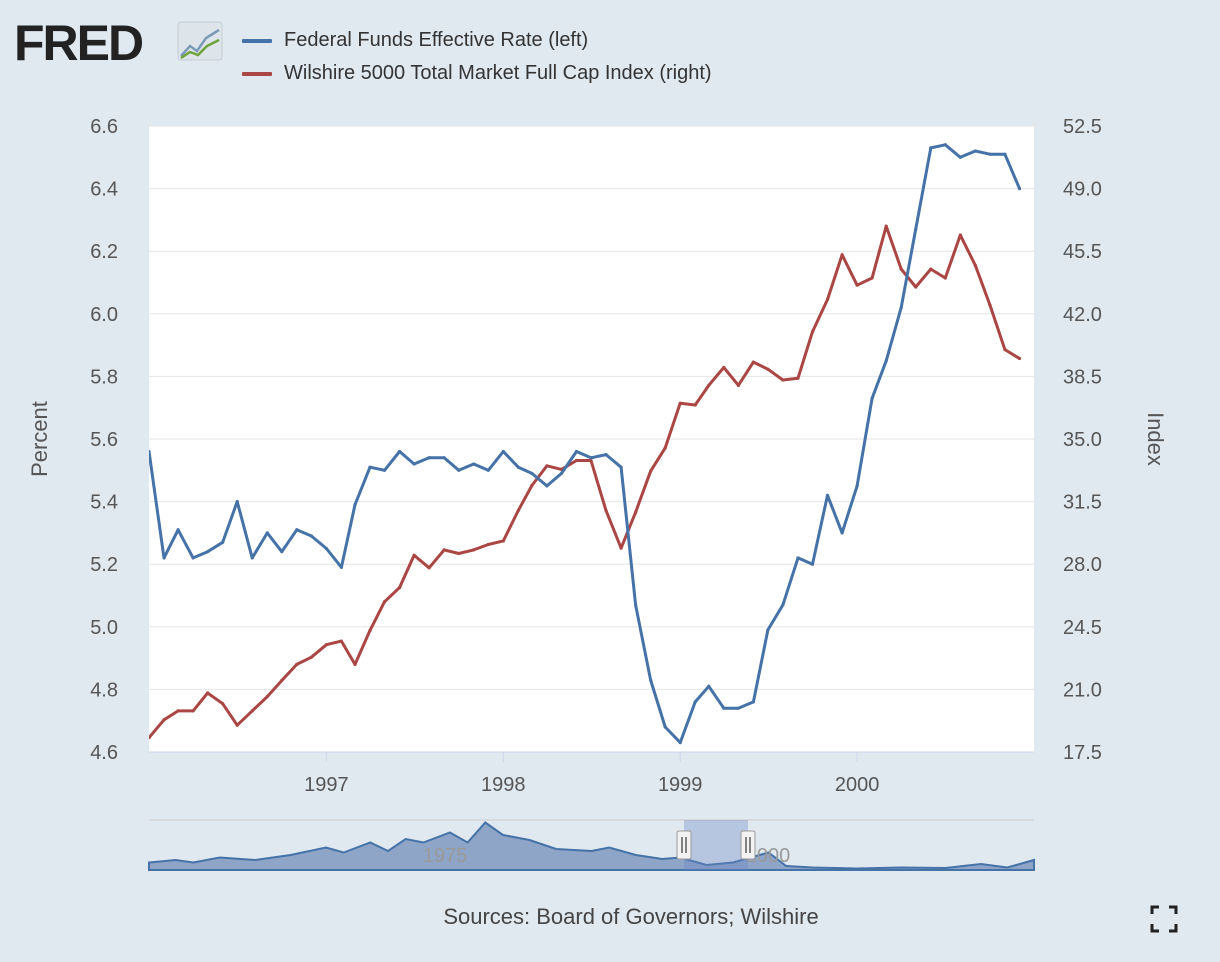  What do you see at coordinates (200, 41) in the screenshot?
I see `logo-chart-icon` at bounding box center [200, 41].